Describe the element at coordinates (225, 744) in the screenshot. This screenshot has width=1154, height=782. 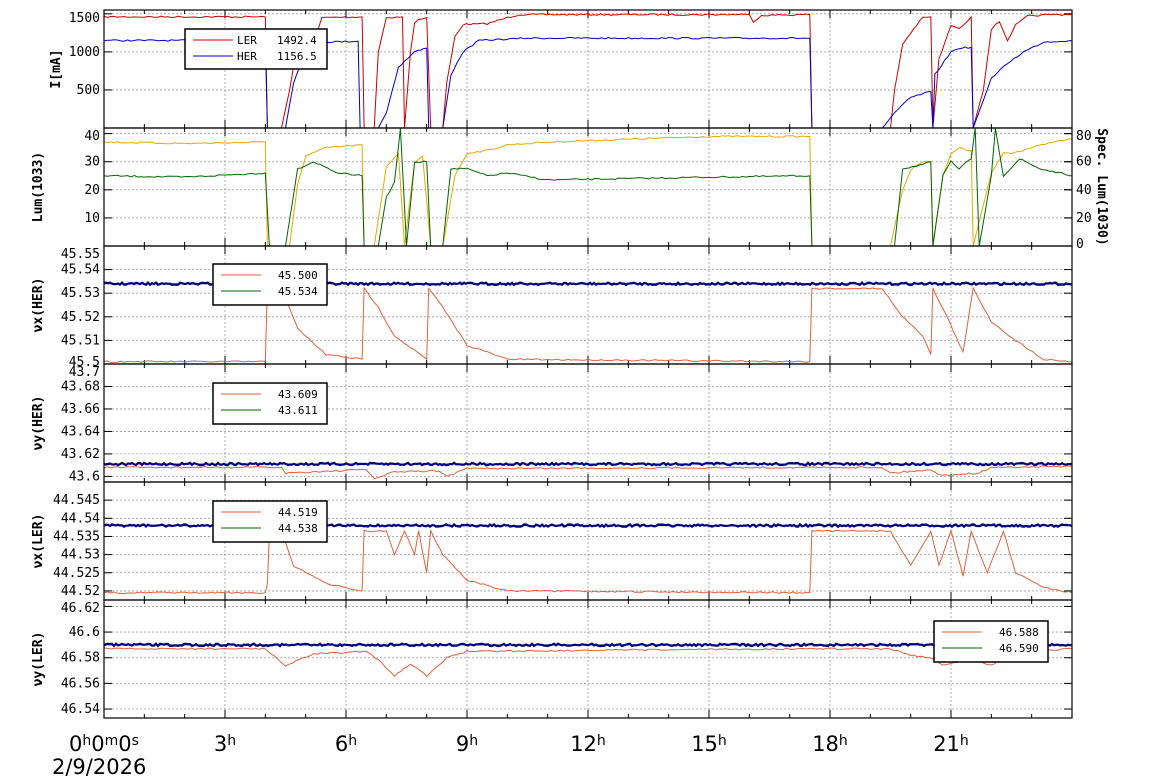
I see `x-tick-label: 3h` at that location.